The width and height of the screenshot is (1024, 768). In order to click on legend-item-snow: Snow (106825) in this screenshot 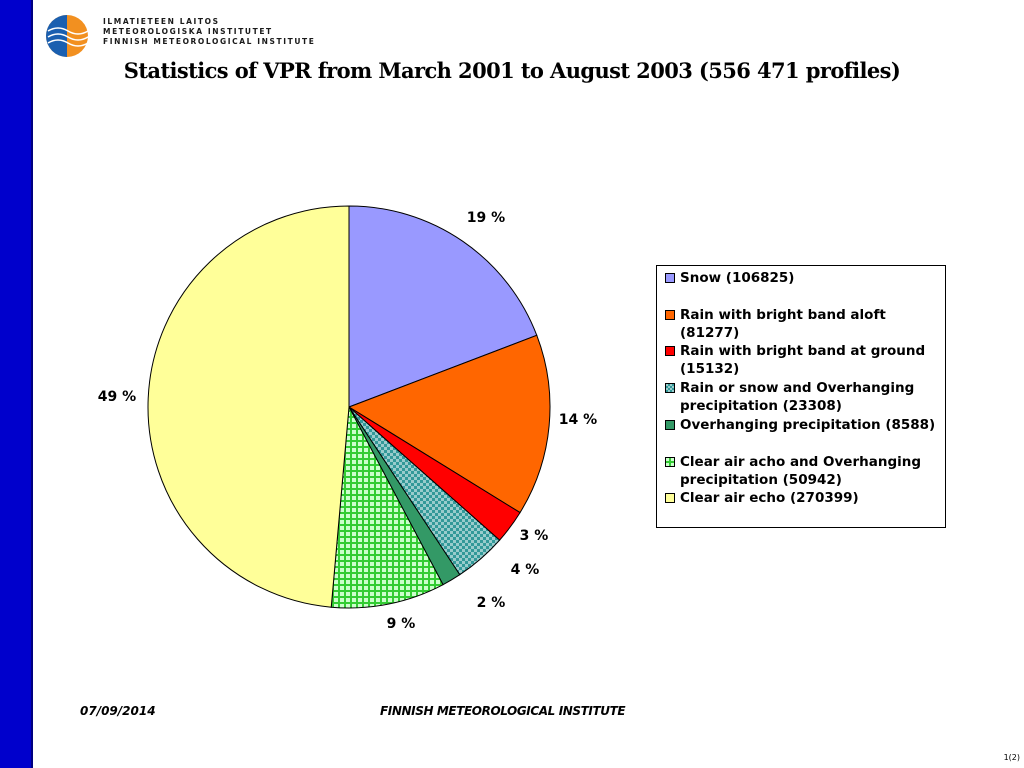, I will do `click(805, 278)`.